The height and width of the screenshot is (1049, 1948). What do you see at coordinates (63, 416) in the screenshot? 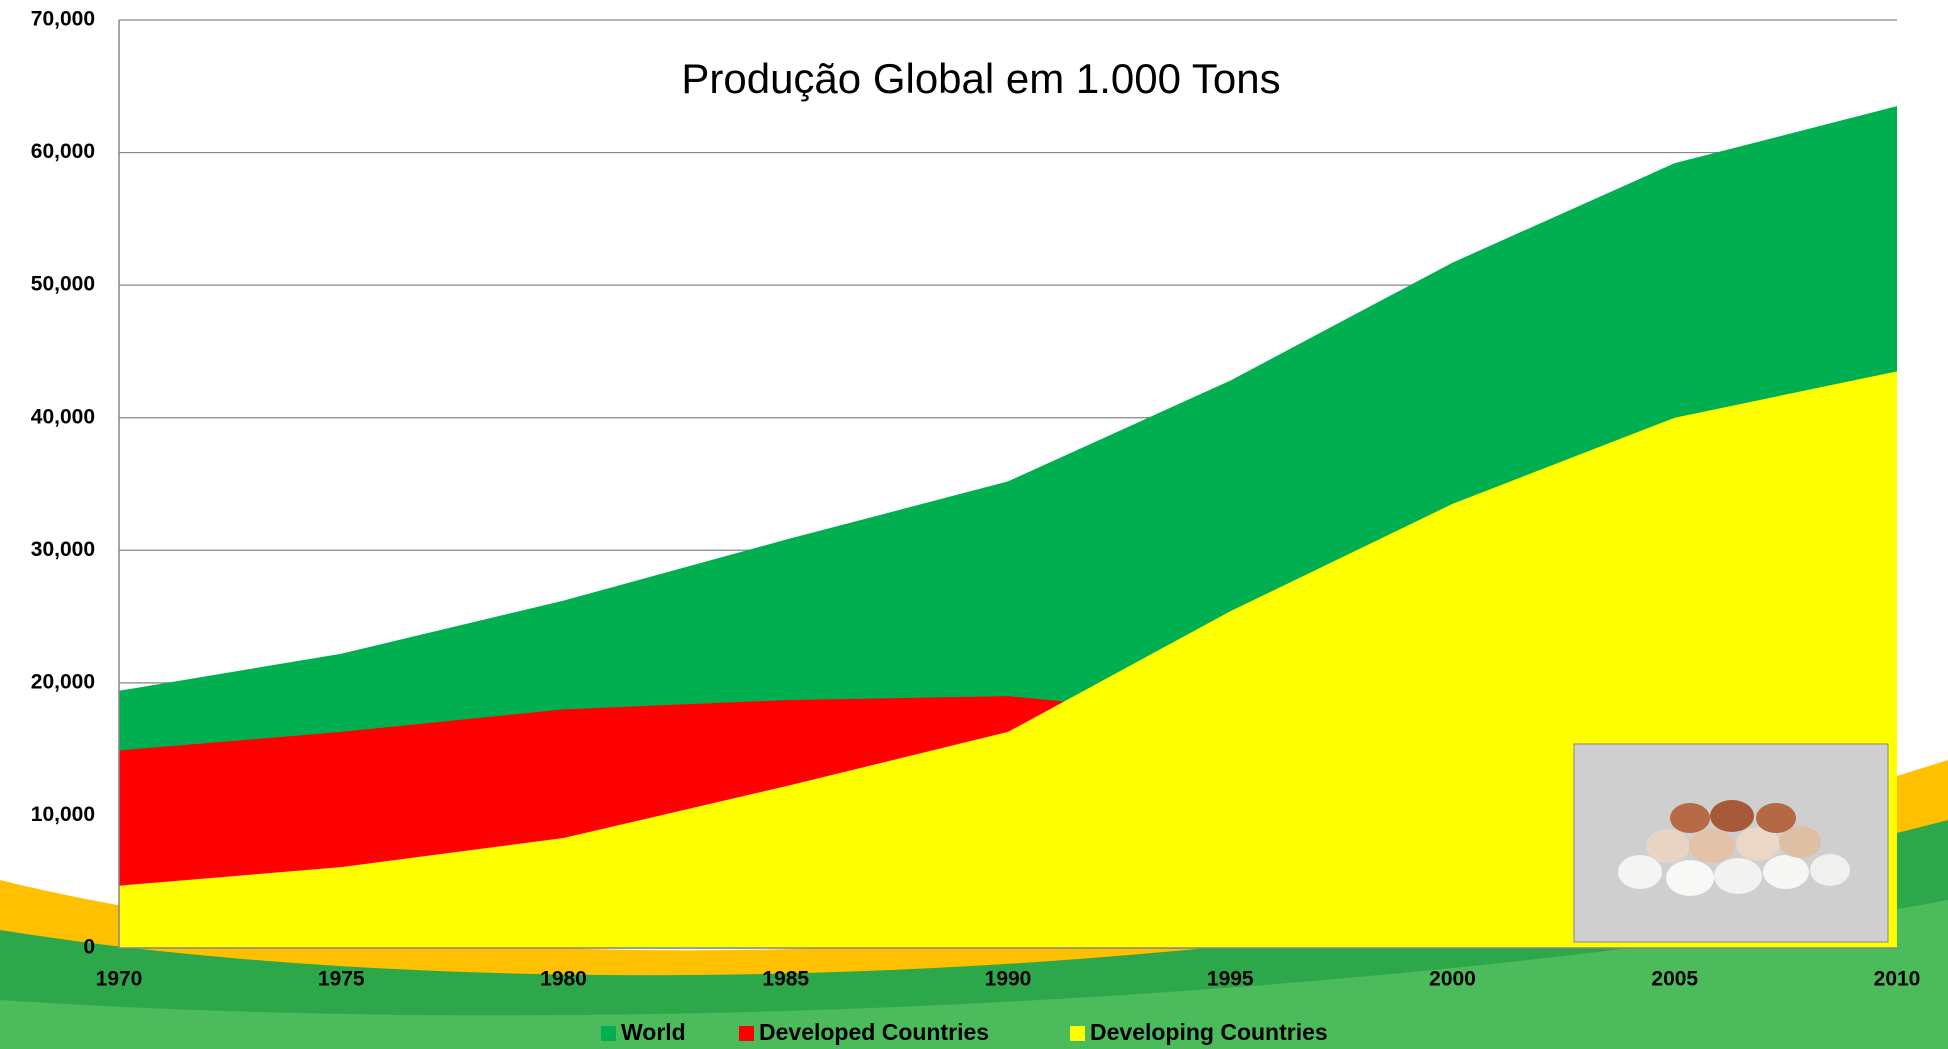
I see `y-tick-label: 40,000` at bounding box center [63, 416].